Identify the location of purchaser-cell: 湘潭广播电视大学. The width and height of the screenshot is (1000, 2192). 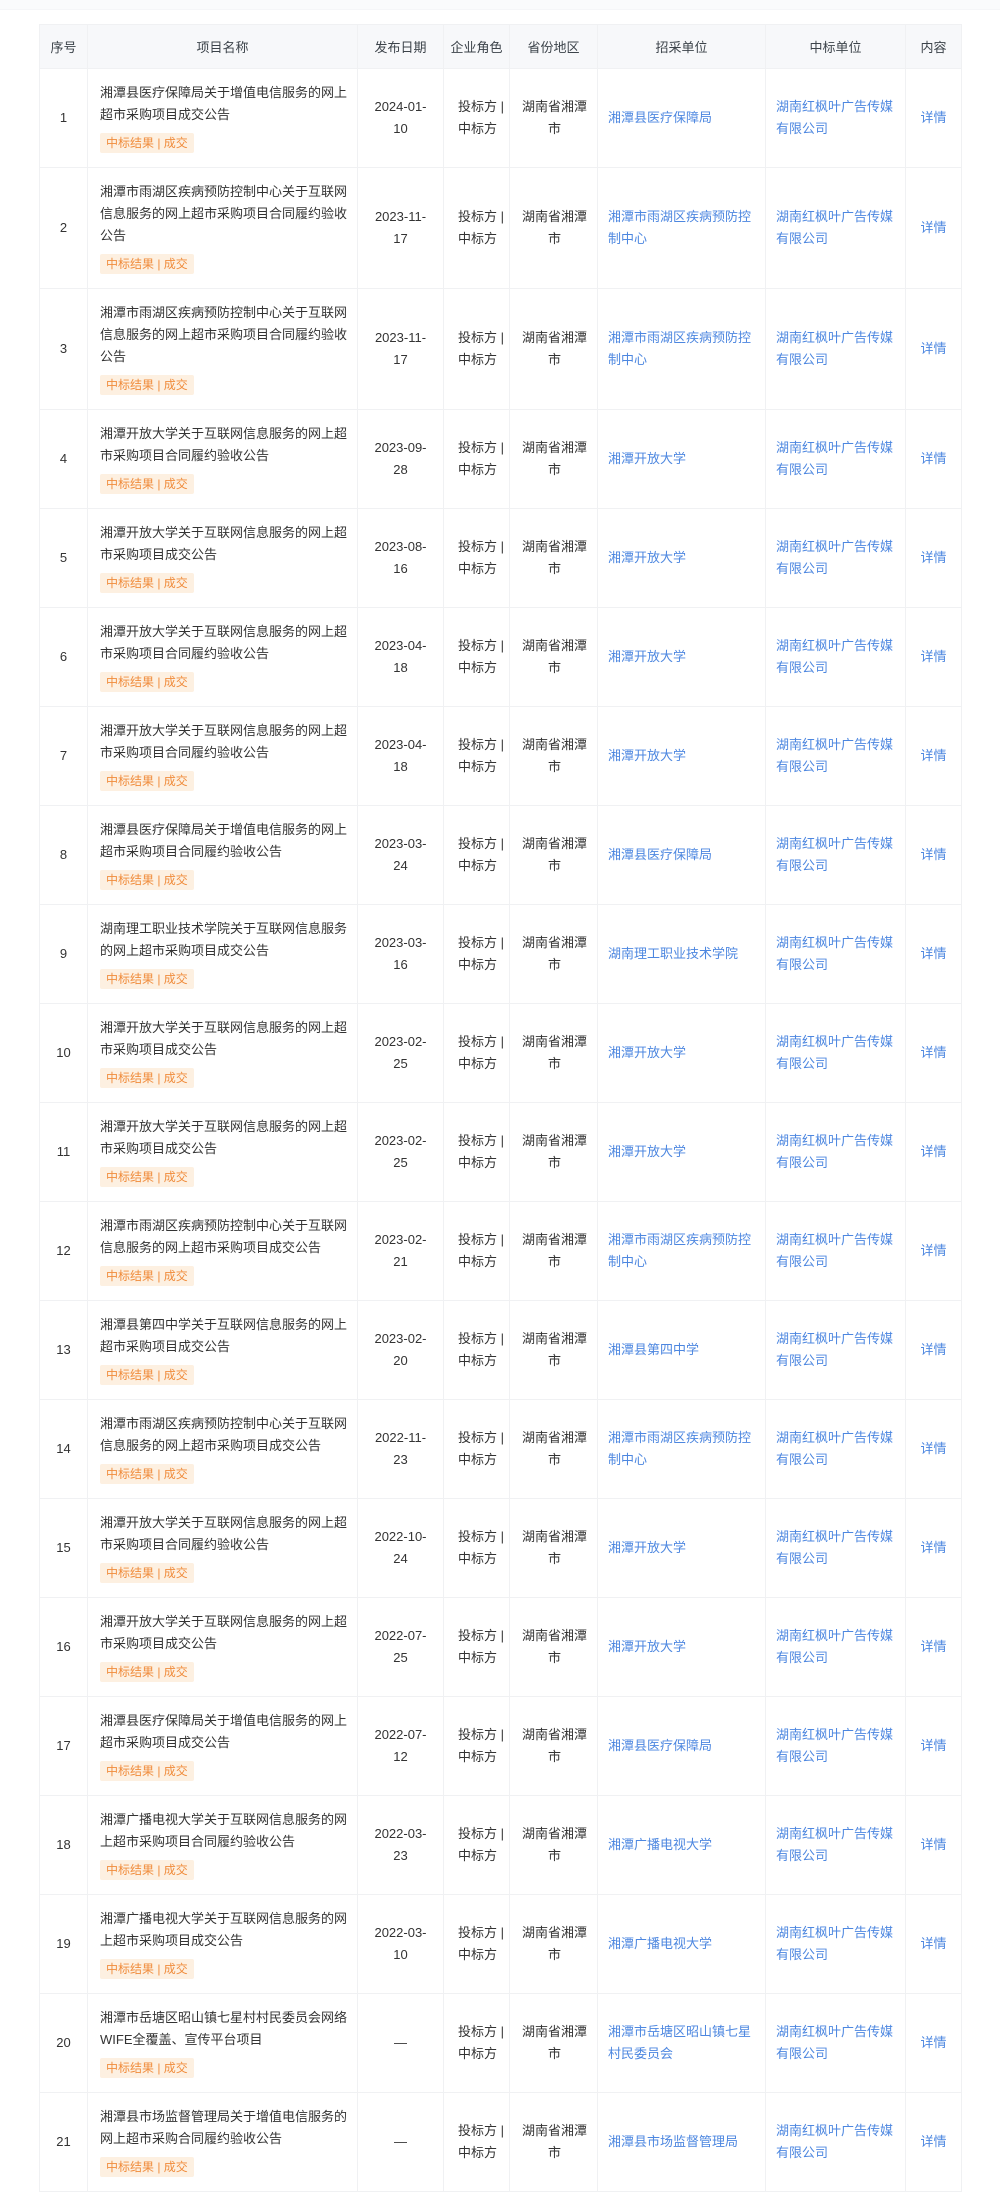
(681, 1845).